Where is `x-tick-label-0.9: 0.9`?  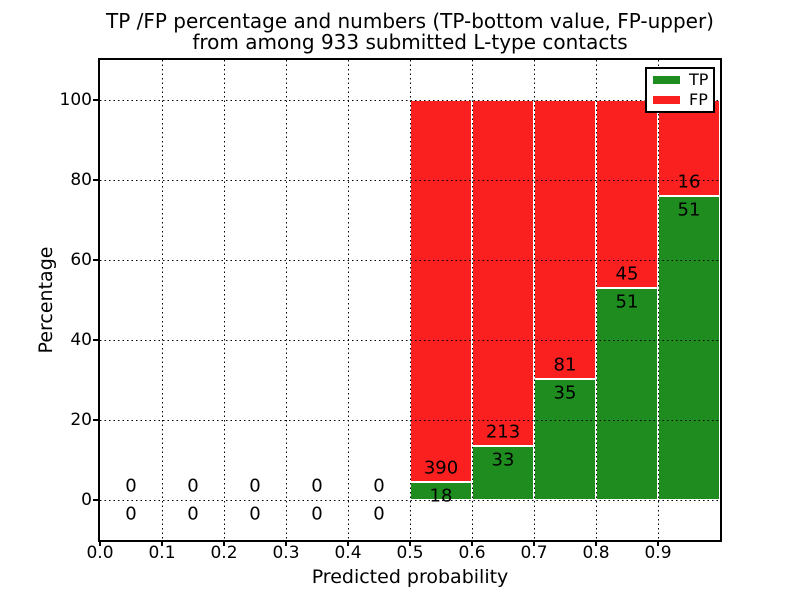 x-tick-label-0.9: 0.9 is located at coordinates (658, 553).